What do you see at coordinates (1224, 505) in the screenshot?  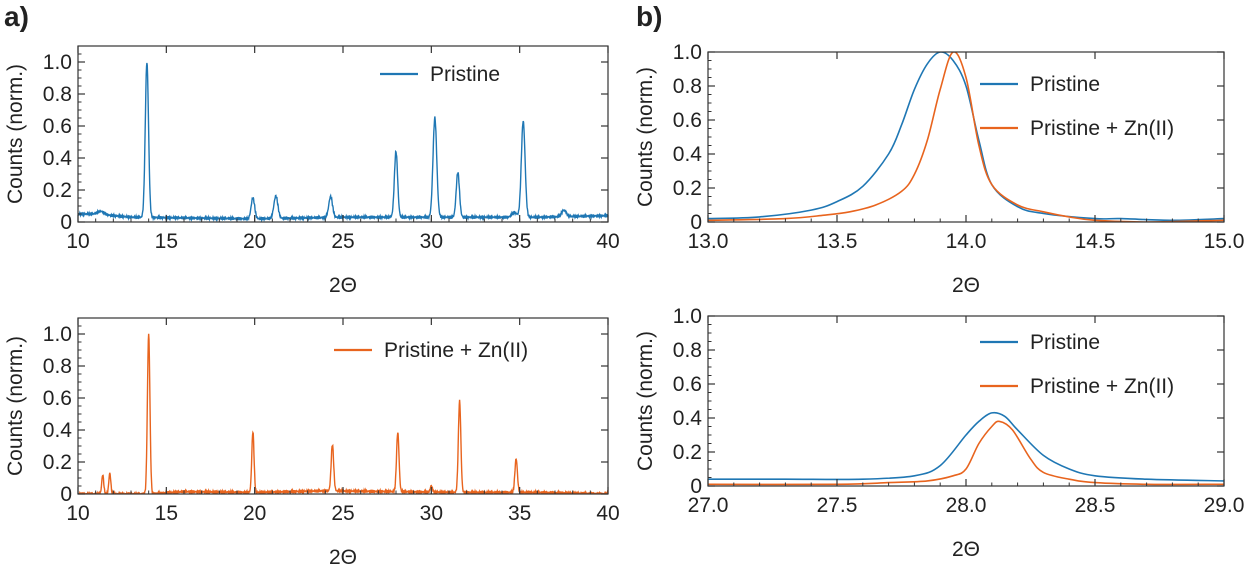 I see `x-tick-label: 29.0` at bounding box center [1224, 505].